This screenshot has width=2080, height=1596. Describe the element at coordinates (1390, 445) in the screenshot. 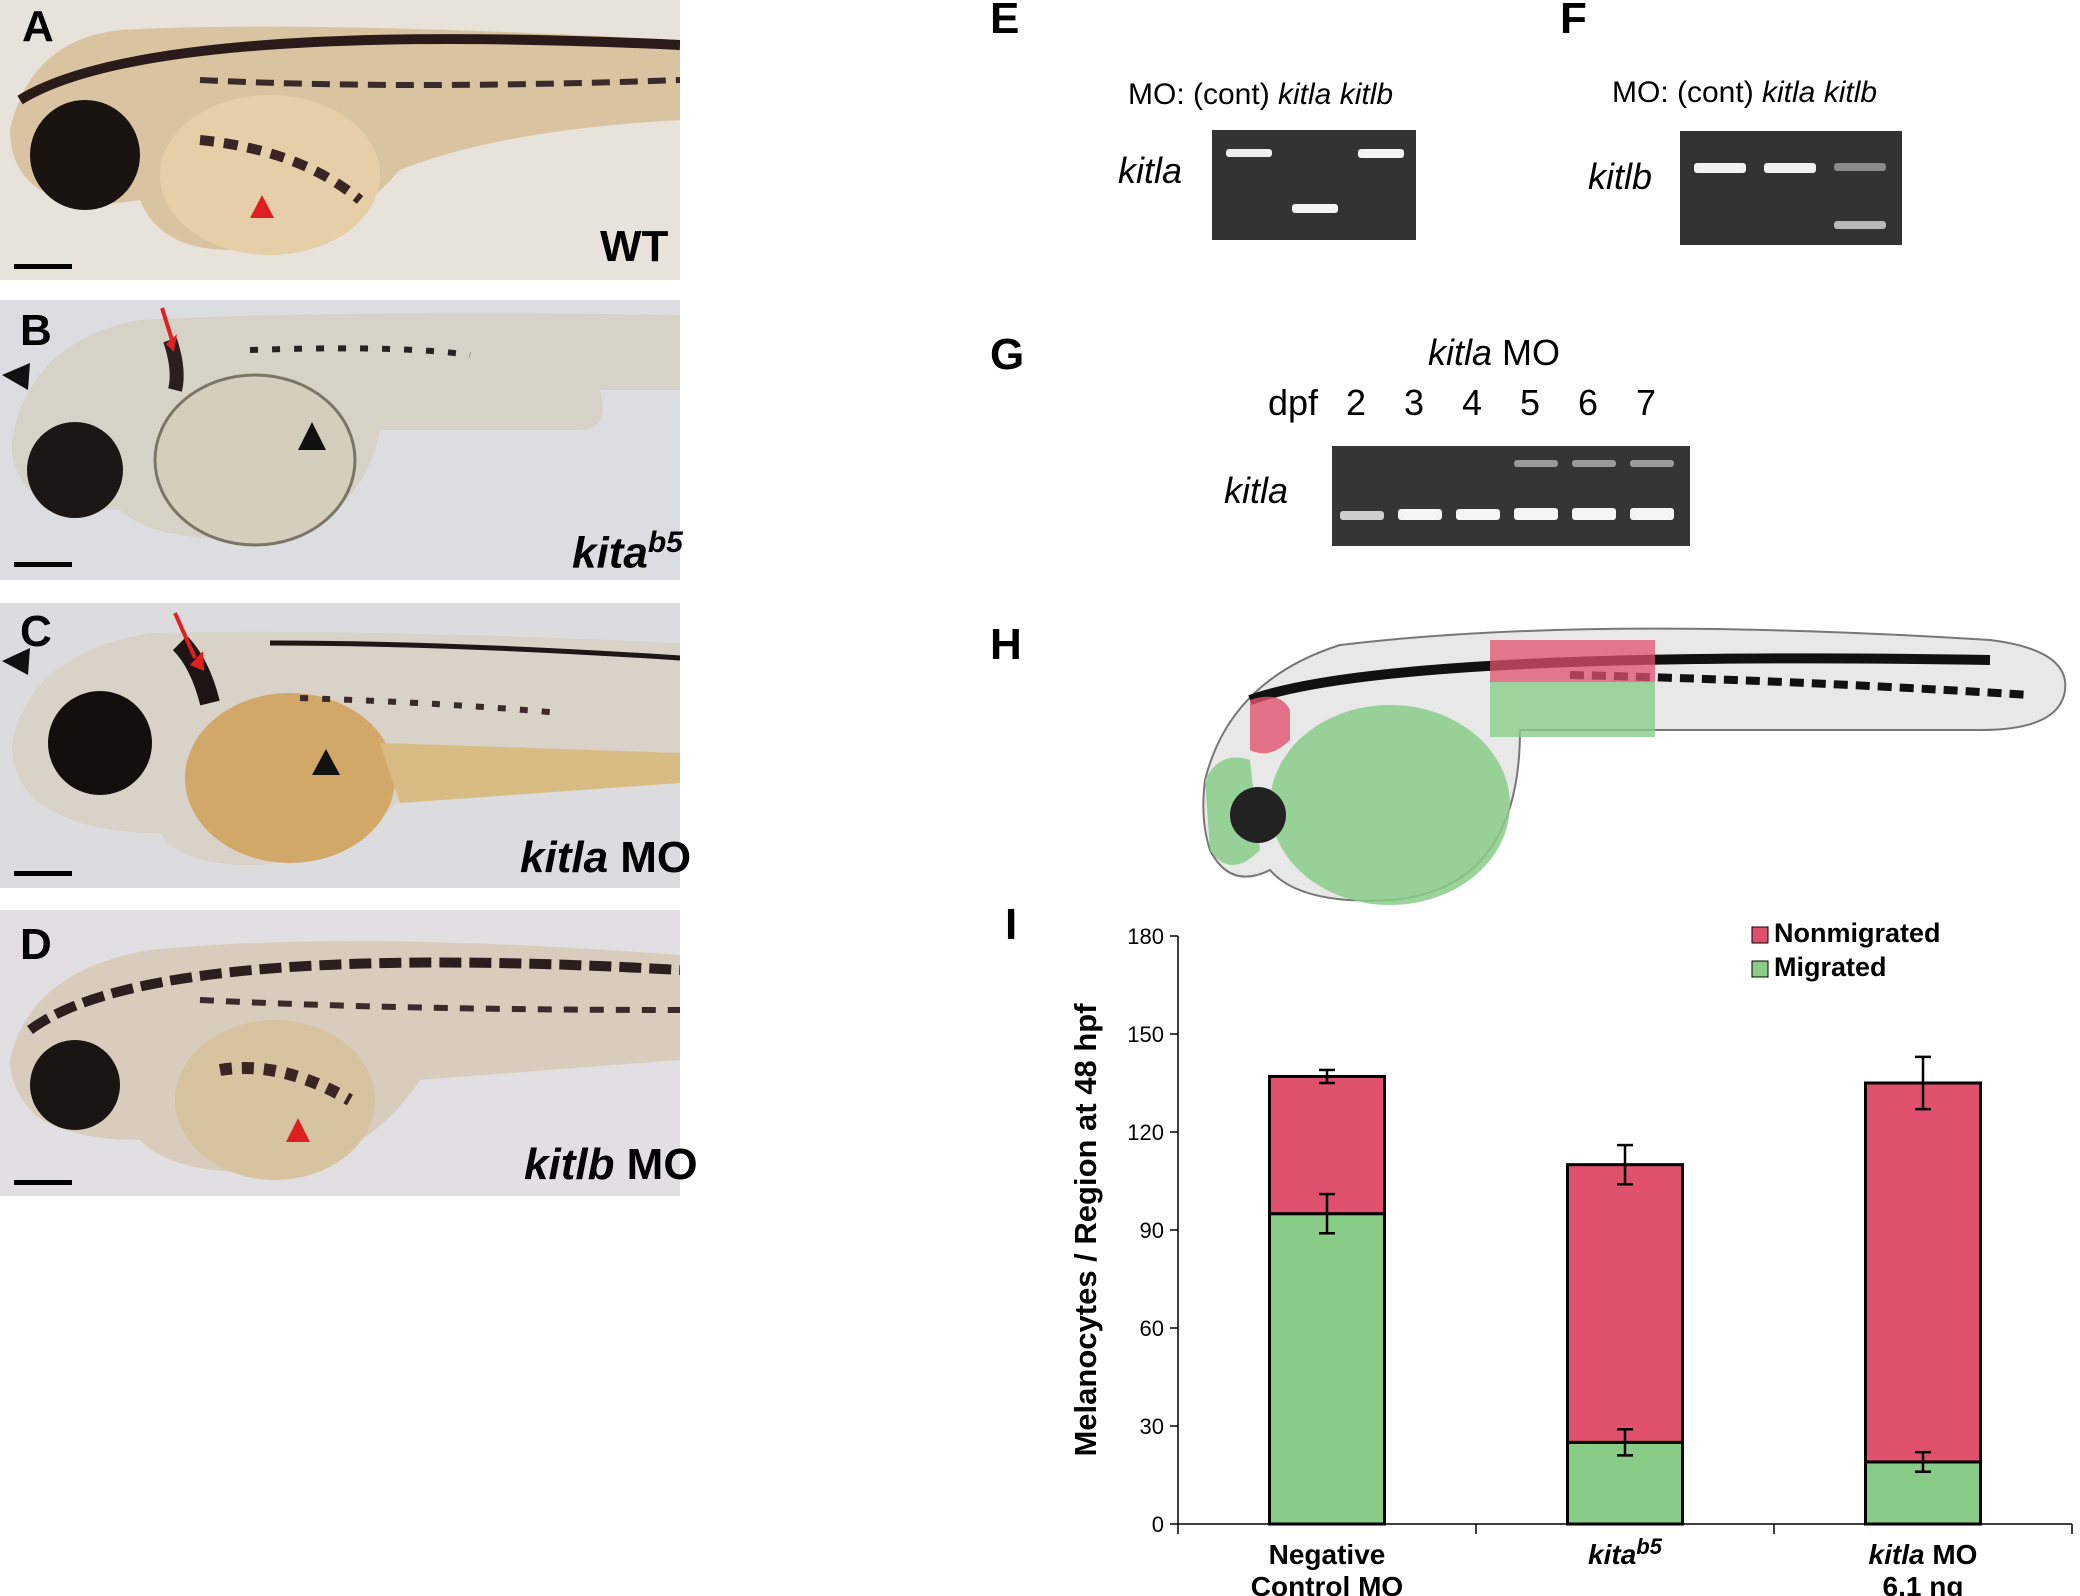

I see `panel-g: G kitla MO dpf 2 3 4 5 6 7 kitla` at that location.